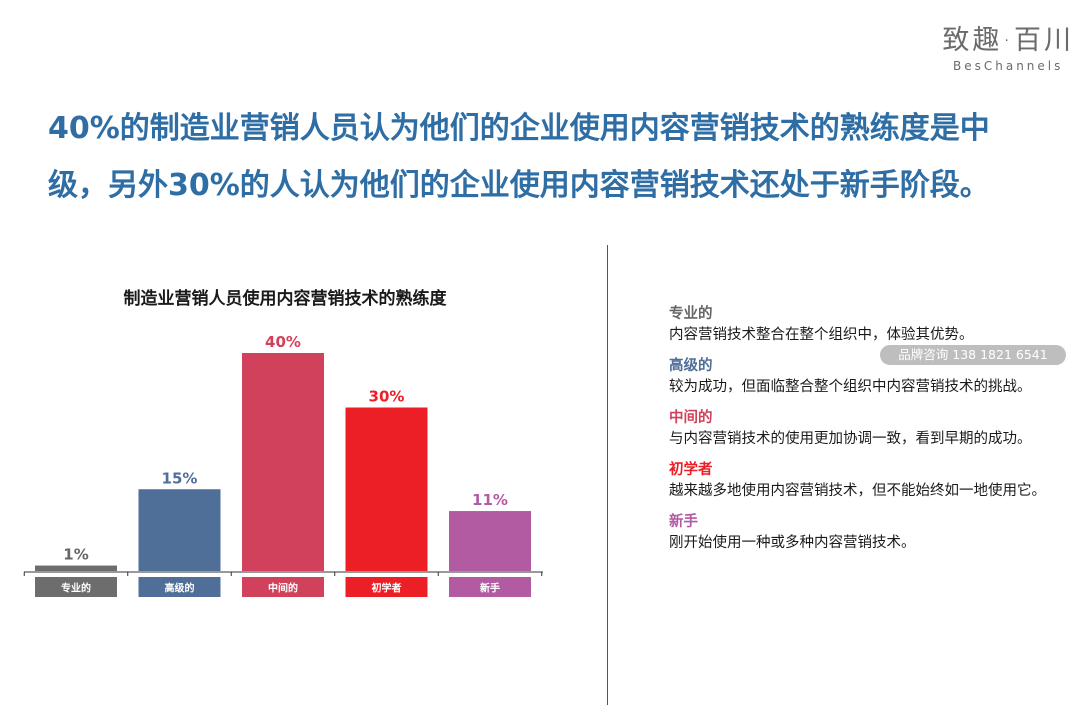 This screenshot has width=1080, height=711. What do you see at coordinates (821, 335) in the screenshot?
I see `legend-description: 内容营销技术整合在整个组织中，体验其优势。` at bounding box center [821, 335].